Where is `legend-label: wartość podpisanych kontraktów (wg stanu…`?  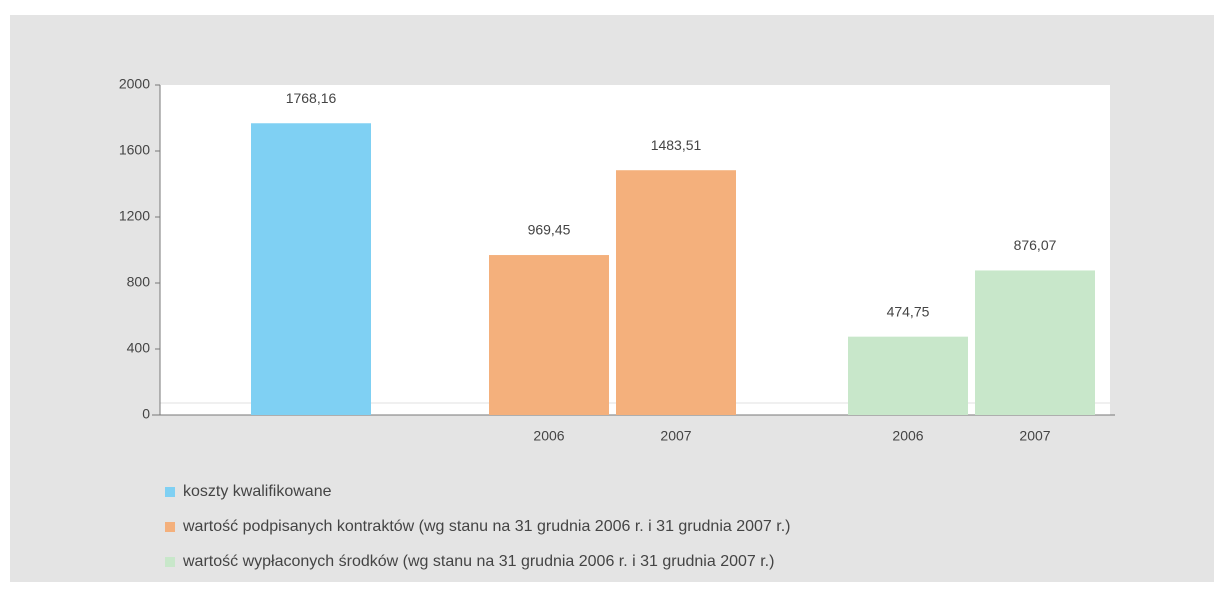 legend-label: wartość podpisanych kontraktów (wg stanu… is located at coordinates (486, 526).